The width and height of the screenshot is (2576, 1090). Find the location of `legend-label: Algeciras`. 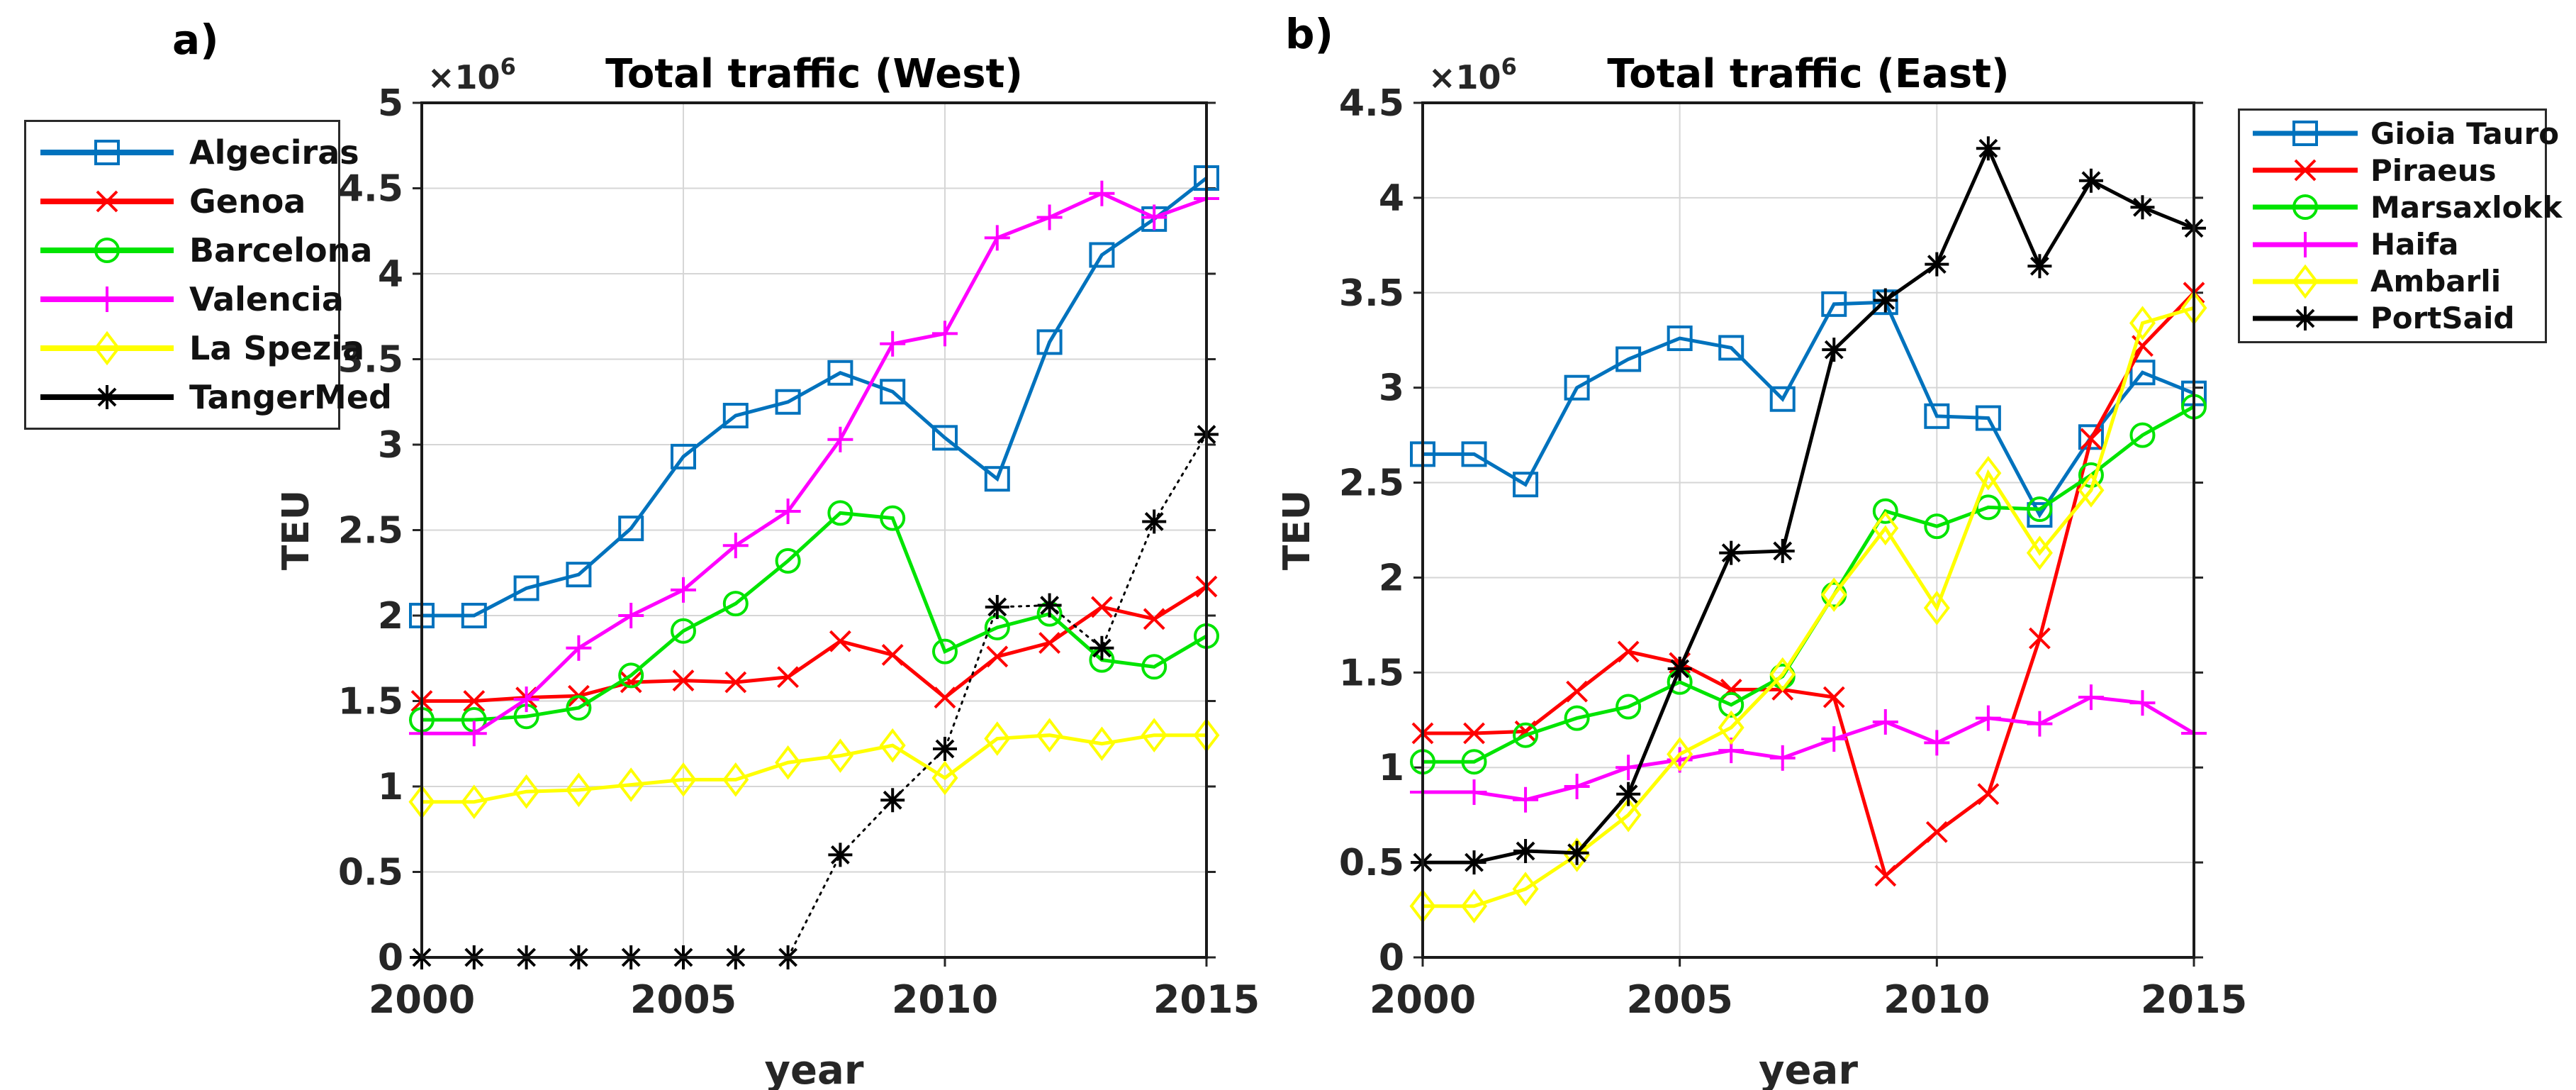

legend-label: Algeciras is located at coordinates (274, 152).